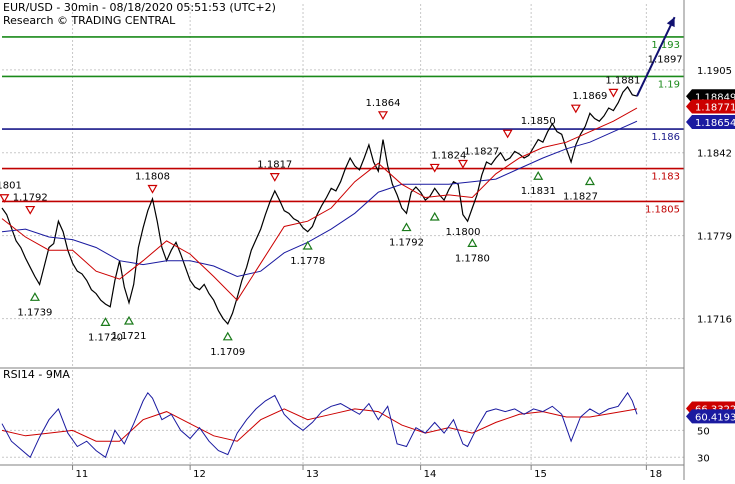 The height and width of the screenshot is (484, 735). What do you see at coordinates (665, 45) in the screenshot?
I see `level-label: 1.193` at bounding box center [665, 45].